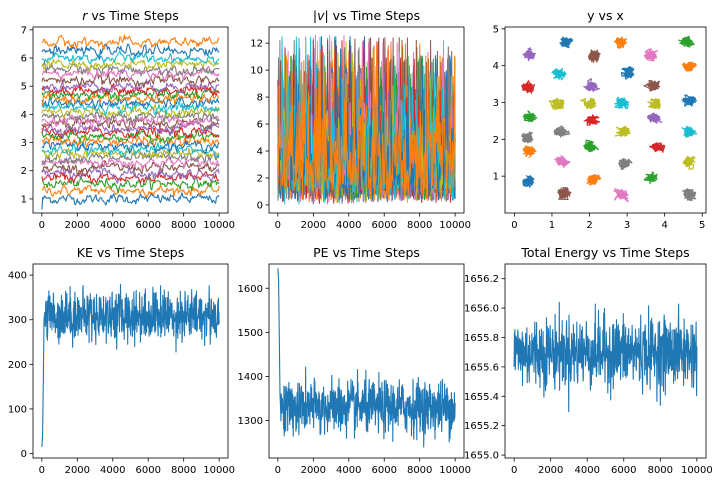 This screenshot has width=717, height=484. What do you see at coordinates (481, 456) in the screenshot?
I see `y-tick-label: 1655.0` at bounding box center [481, 456].